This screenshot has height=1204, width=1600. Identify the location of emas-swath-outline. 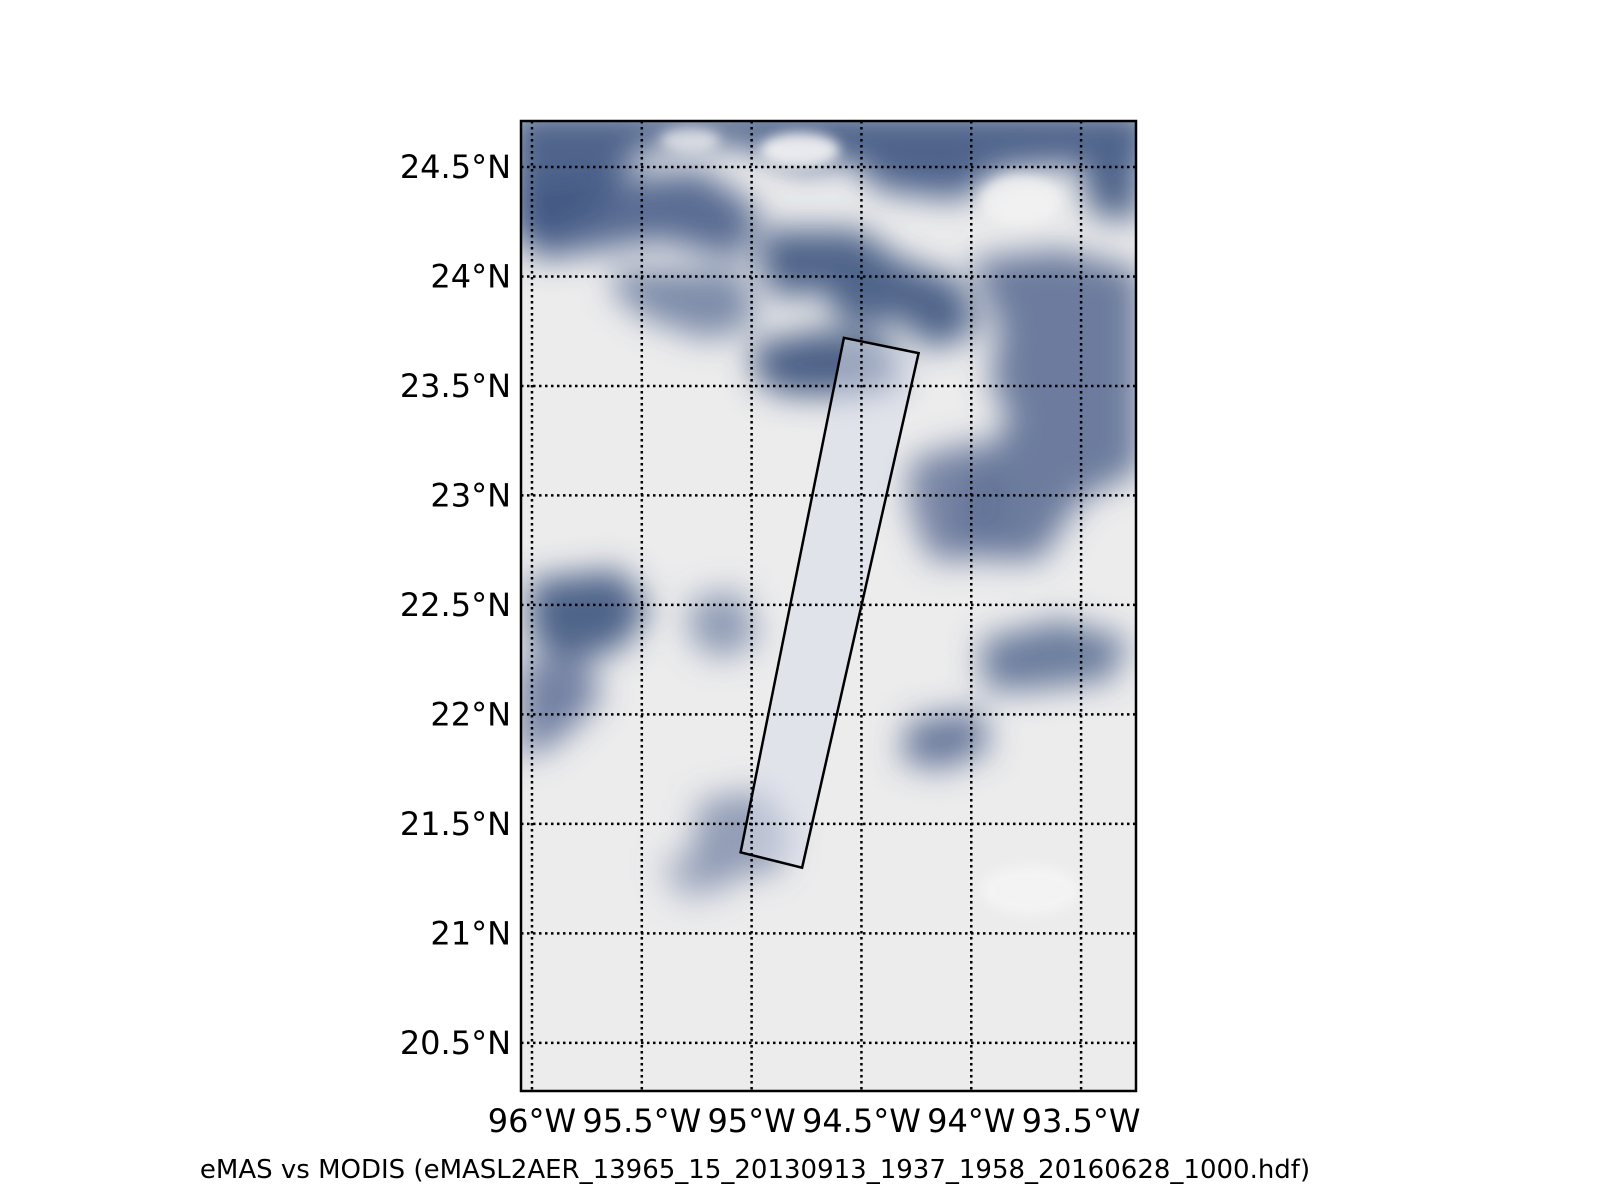
(830, 603).